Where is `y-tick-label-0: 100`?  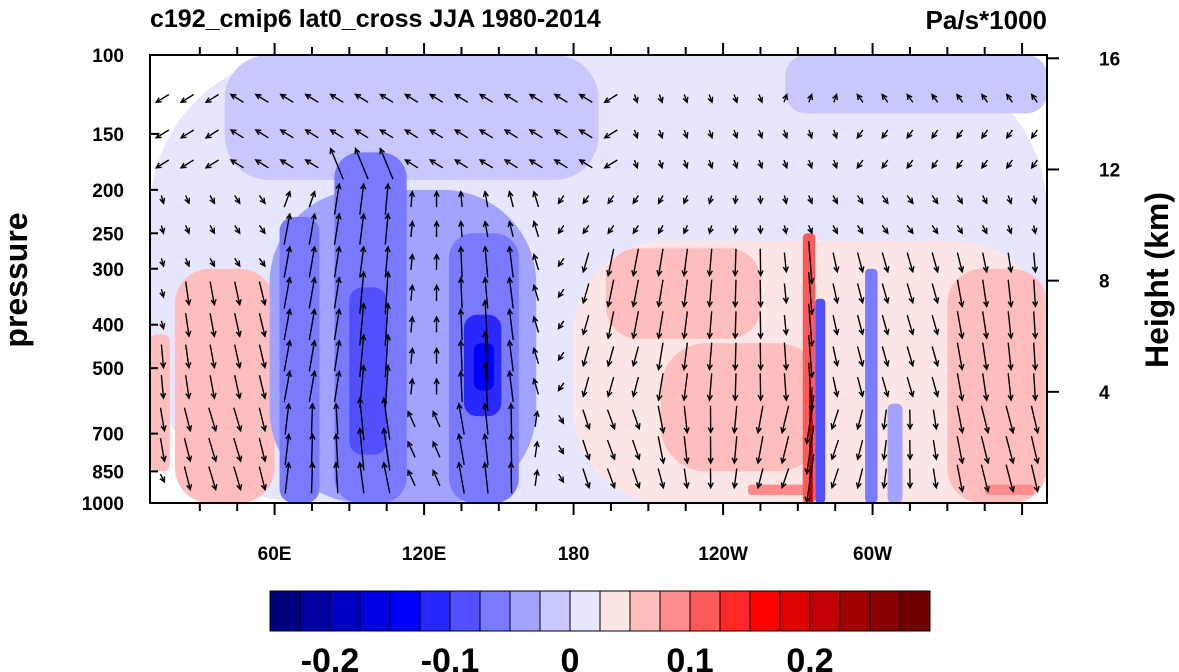
y-tick-label-0: 100 is located at coordinates (108, 56).